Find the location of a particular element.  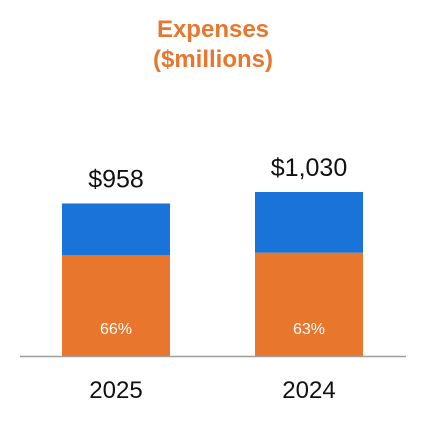

chart-title: Expenses is located at coordinates (213, 29).